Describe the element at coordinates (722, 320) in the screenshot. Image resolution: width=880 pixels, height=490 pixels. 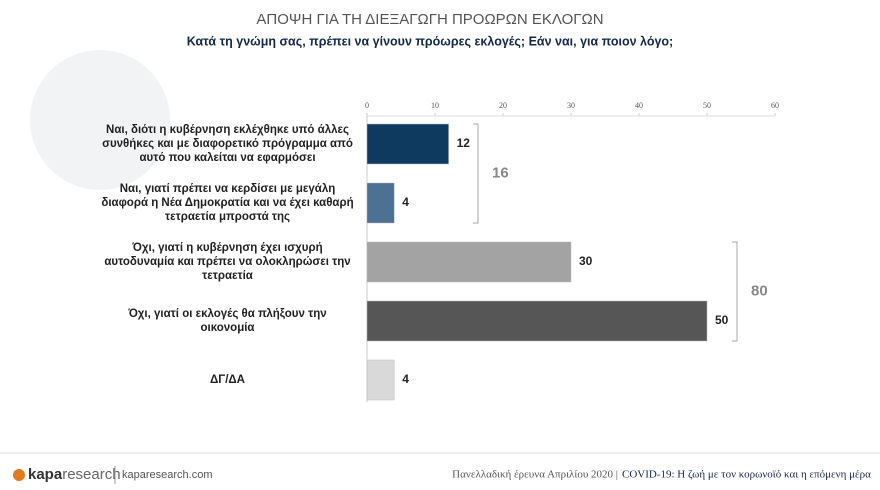
I see `value-label: 50` at that location.